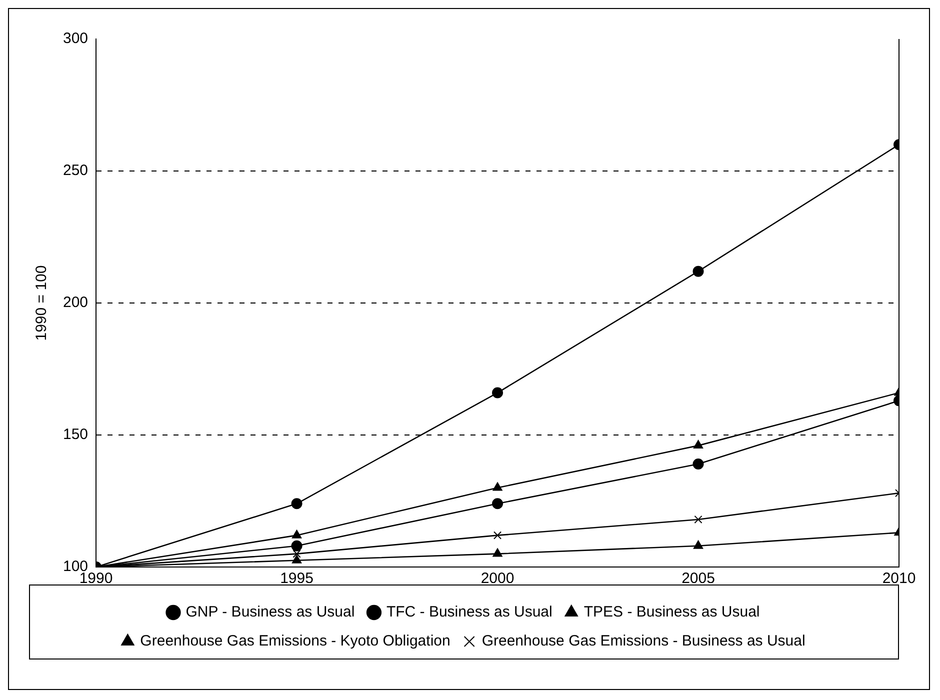 The height and width of the screenshot is (700, 940). I want to click on x-tick-label: 1995, so click(297, 579).